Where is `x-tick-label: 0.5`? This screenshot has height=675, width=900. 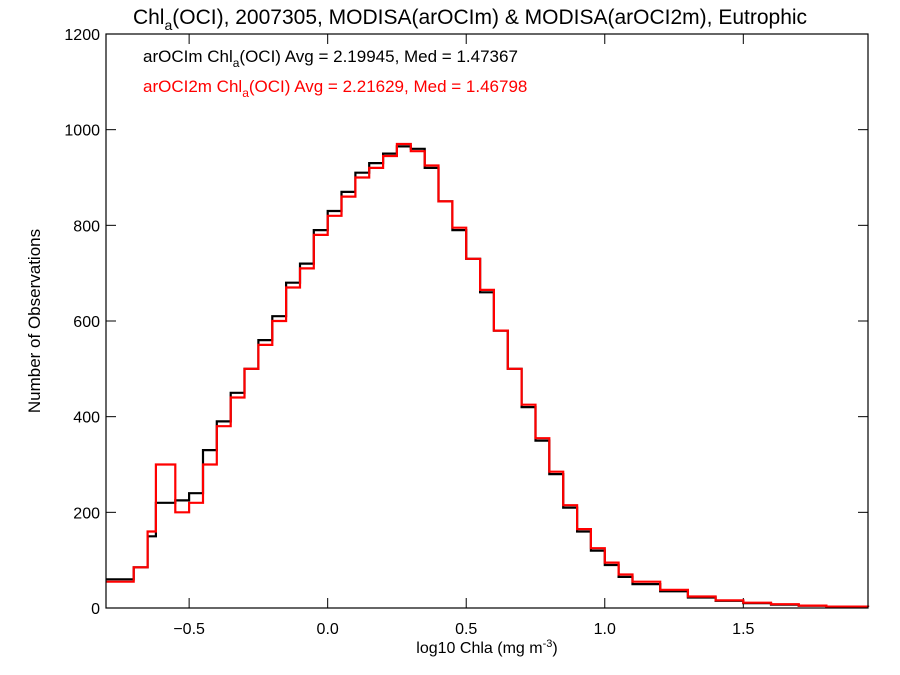 x-tick-label: 0.5 is located at coordinates (466, 629).